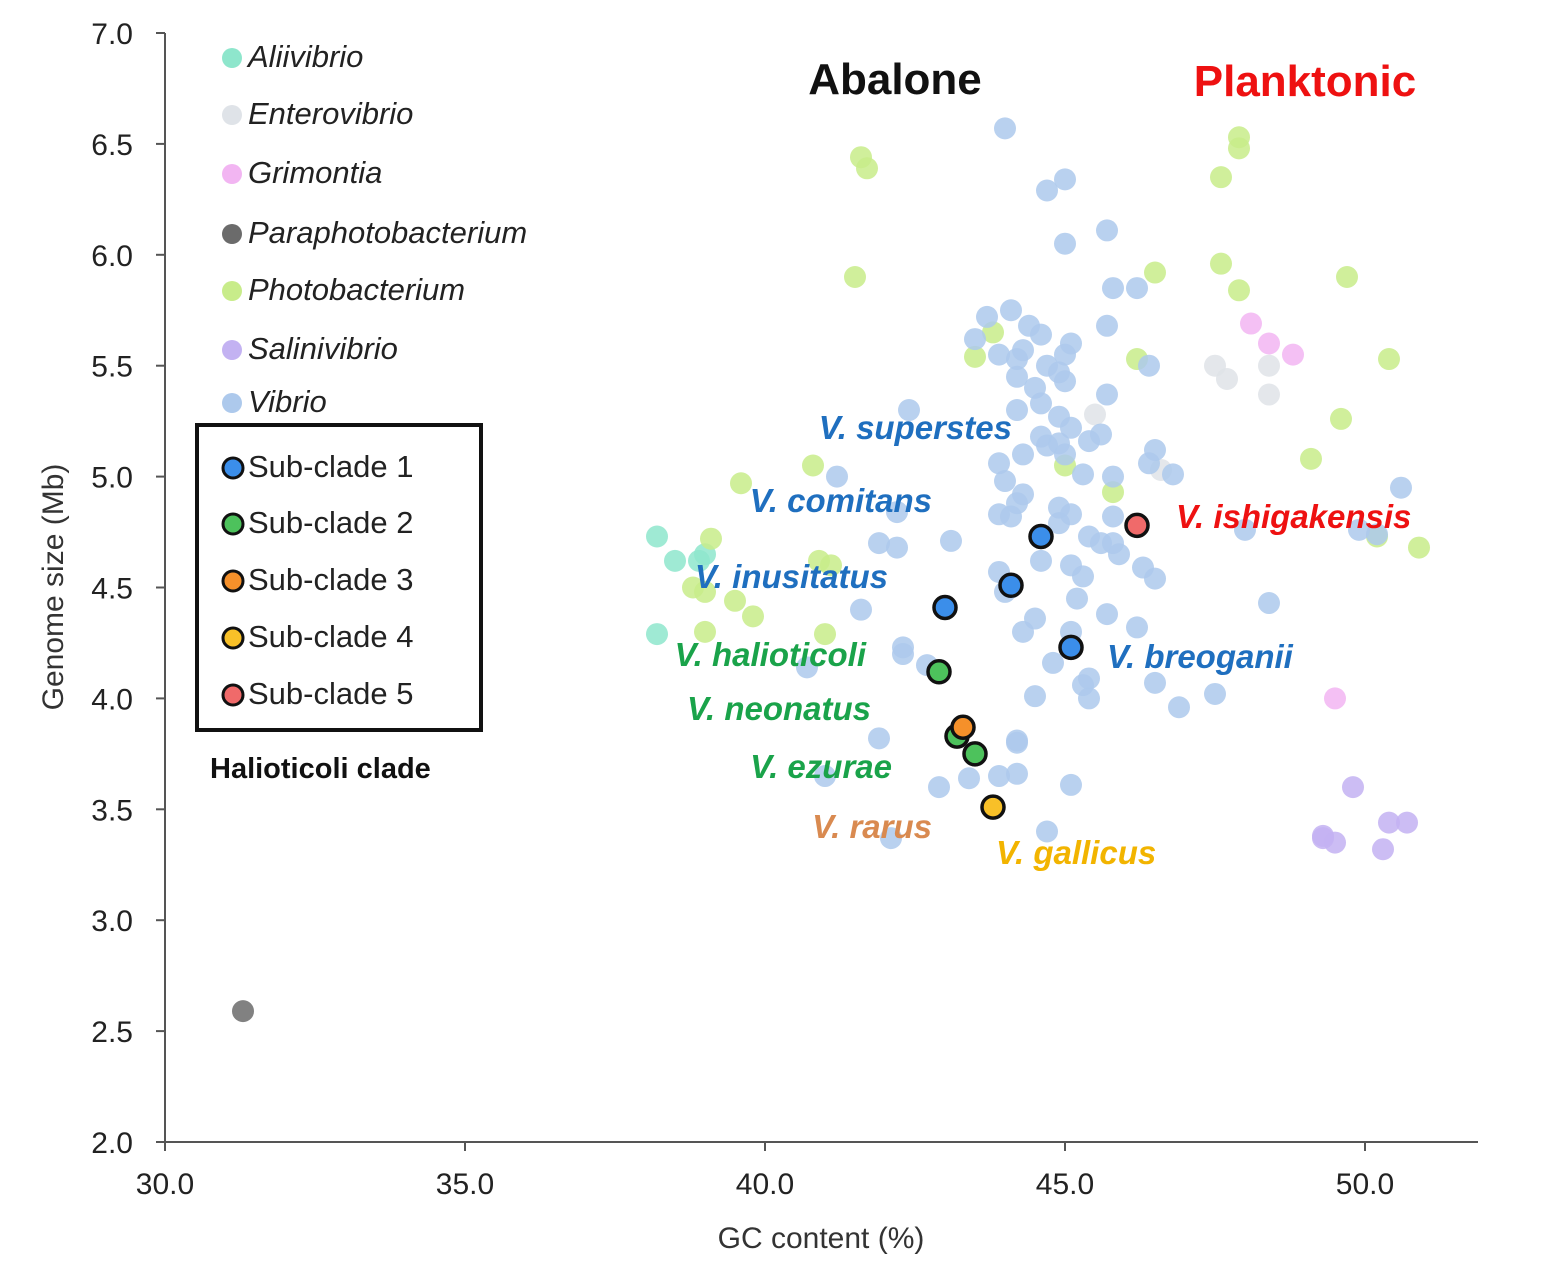 The height and width of the screenshot is (1274, 1544). I want to click on y-tick-label: 2.0, so click(112, 1143).